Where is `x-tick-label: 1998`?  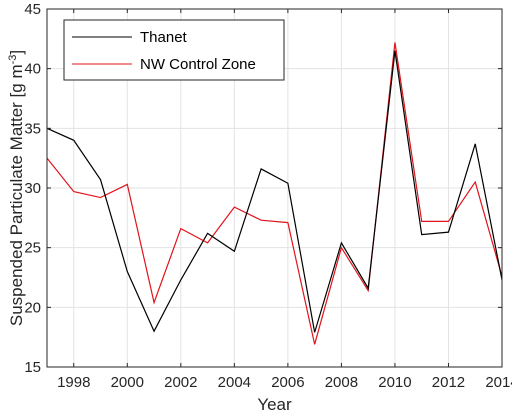 x-tick-label: 1998 is located at coordinates (73, 382).